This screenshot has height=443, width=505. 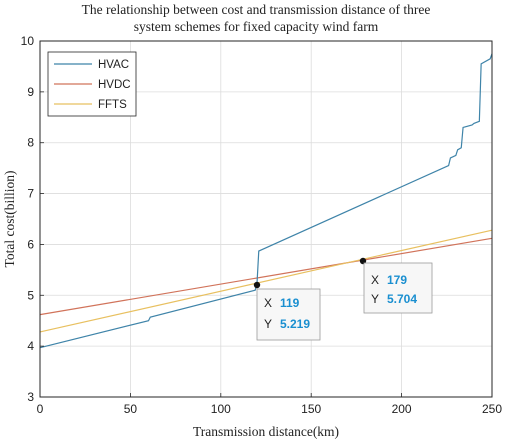 What do you see at coordinates (113, 65) in the screenshot?
I see `legend-label-hvac: HVAC` at bounding box center [113, 65].